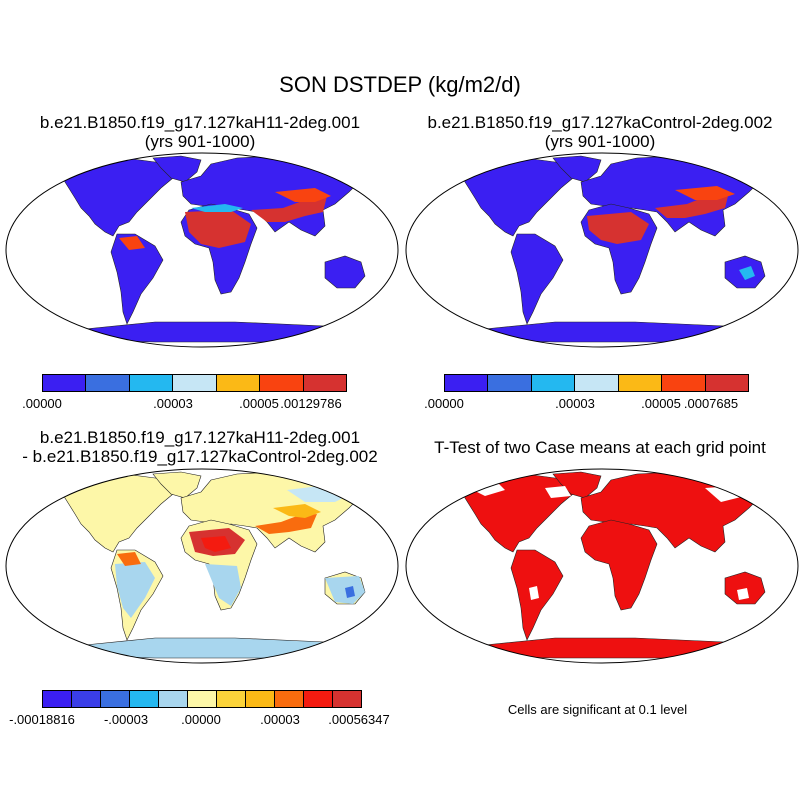 The width and height of the screenshot is (800, 800). Describe the element at coordinates (400, 84) in the screenshot. I see `main-title: SON DSTDEP (kg/m2/d)` at that location.